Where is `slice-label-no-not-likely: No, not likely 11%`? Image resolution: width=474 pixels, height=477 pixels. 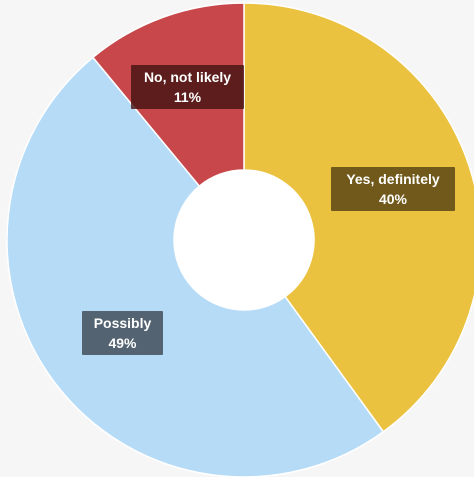
slice-label-no-not-likely: No, not likely 11% is located at coordinates (187, 87).